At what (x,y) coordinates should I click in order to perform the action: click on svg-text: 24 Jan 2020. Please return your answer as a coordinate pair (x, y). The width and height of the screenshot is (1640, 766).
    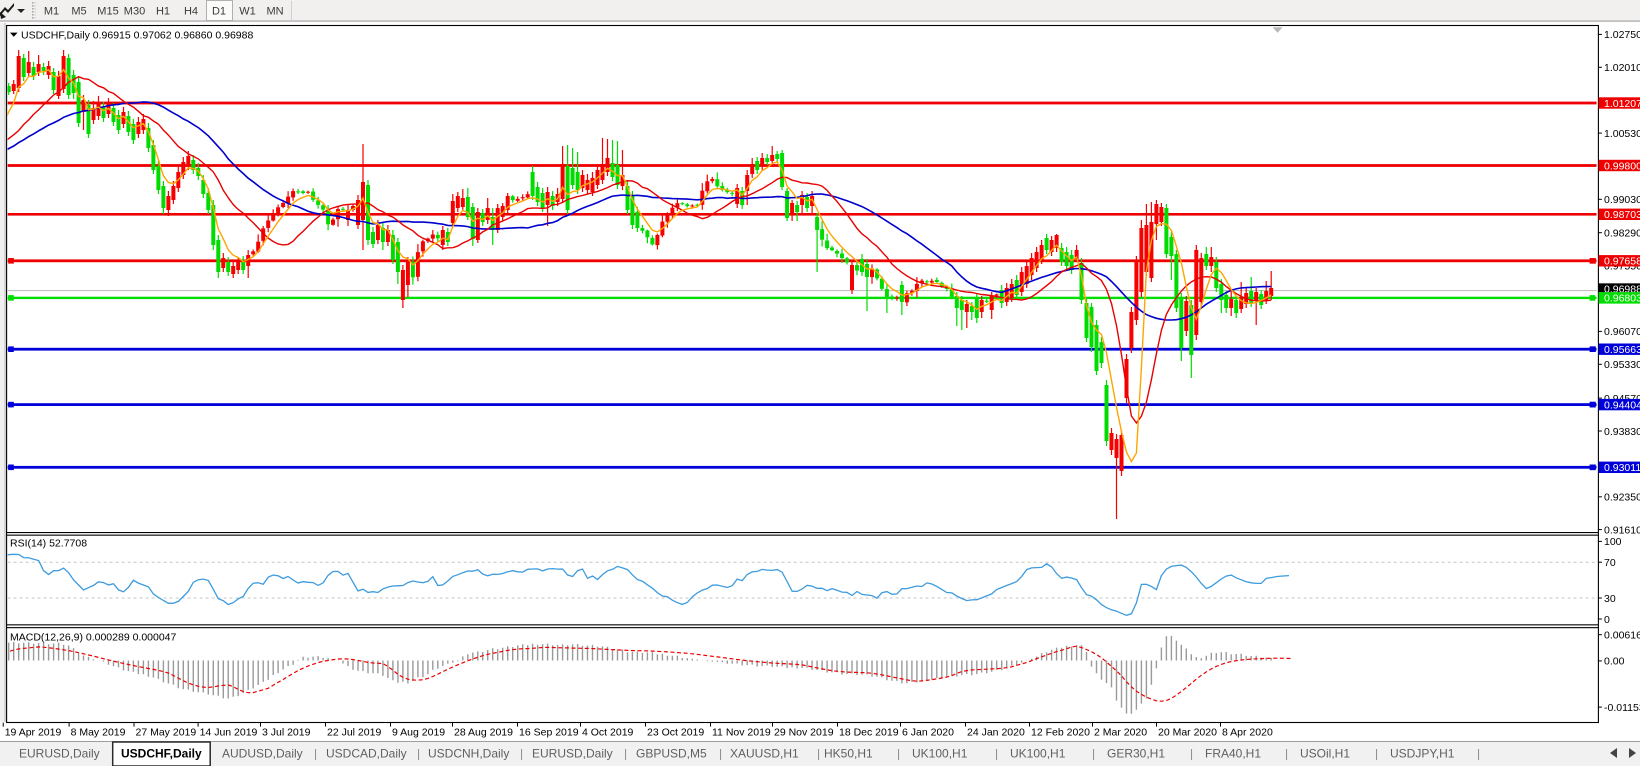
    Looking at the image, I should click on (996, 733).